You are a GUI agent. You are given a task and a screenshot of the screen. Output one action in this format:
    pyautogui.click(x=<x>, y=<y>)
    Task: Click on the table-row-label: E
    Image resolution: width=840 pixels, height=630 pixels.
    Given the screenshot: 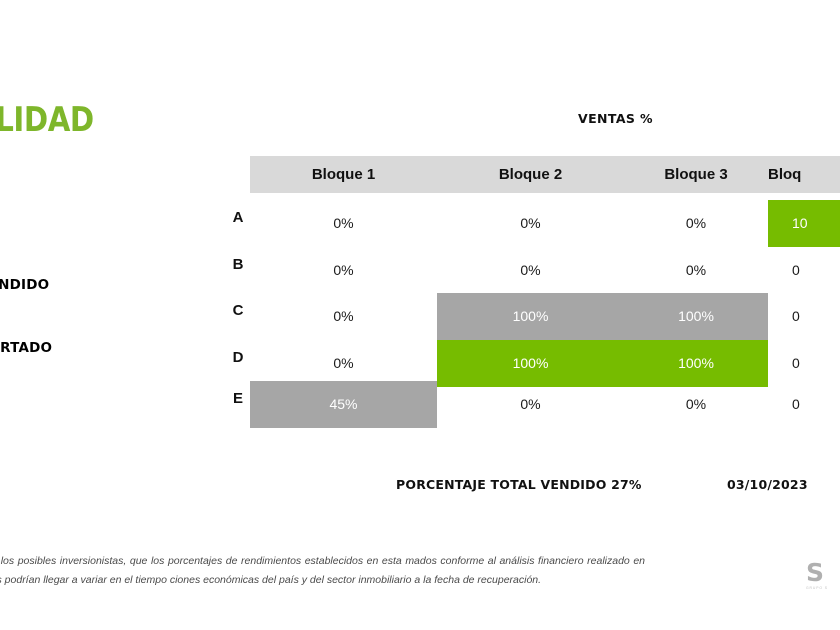 What is the action you would take?
    pyautogui.click(x=237, y=398)
    